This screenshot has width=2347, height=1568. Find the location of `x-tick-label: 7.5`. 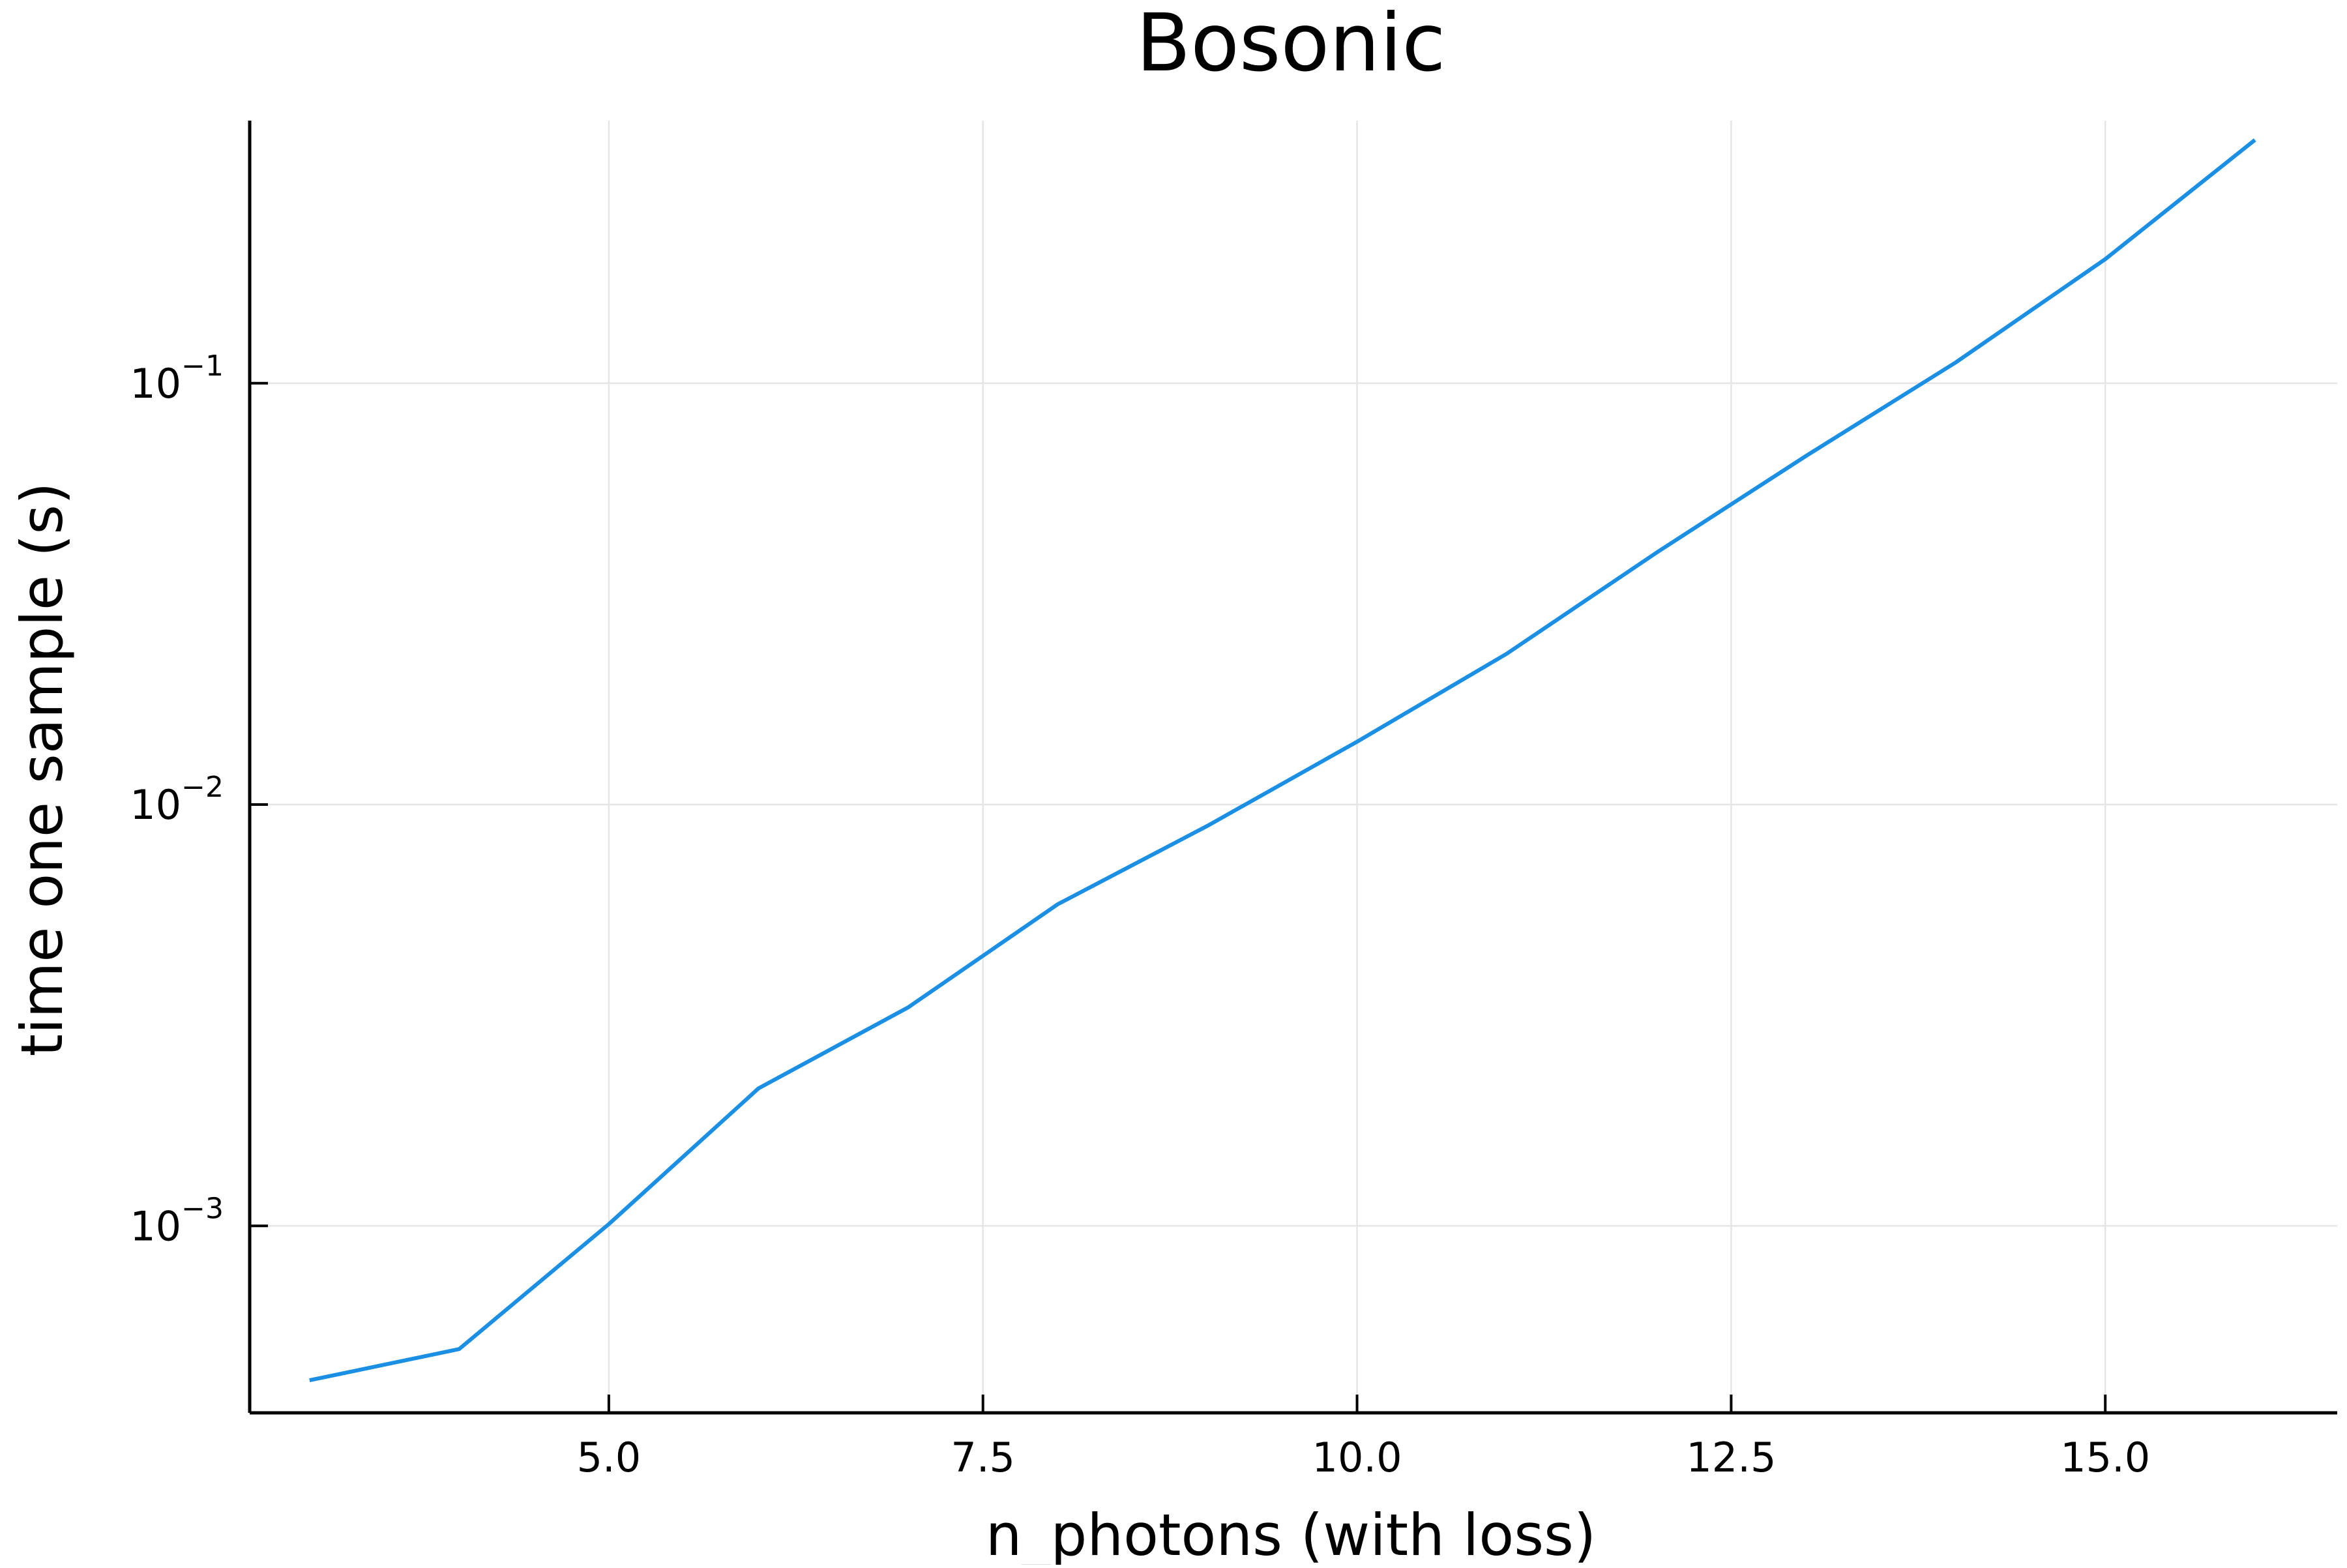

x-tick-label: 7.5 is located at coordinates (983, 1458).